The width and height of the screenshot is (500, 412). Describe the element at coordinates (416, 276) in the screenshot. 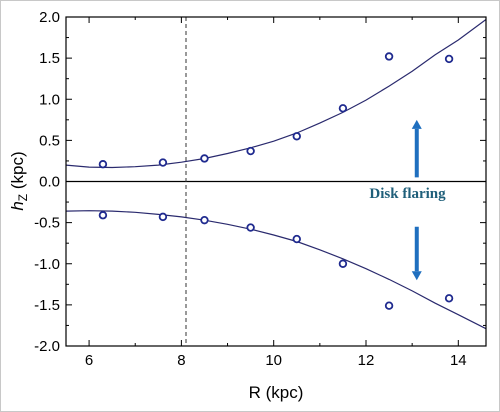

I see `arrow-head-down` at that location.